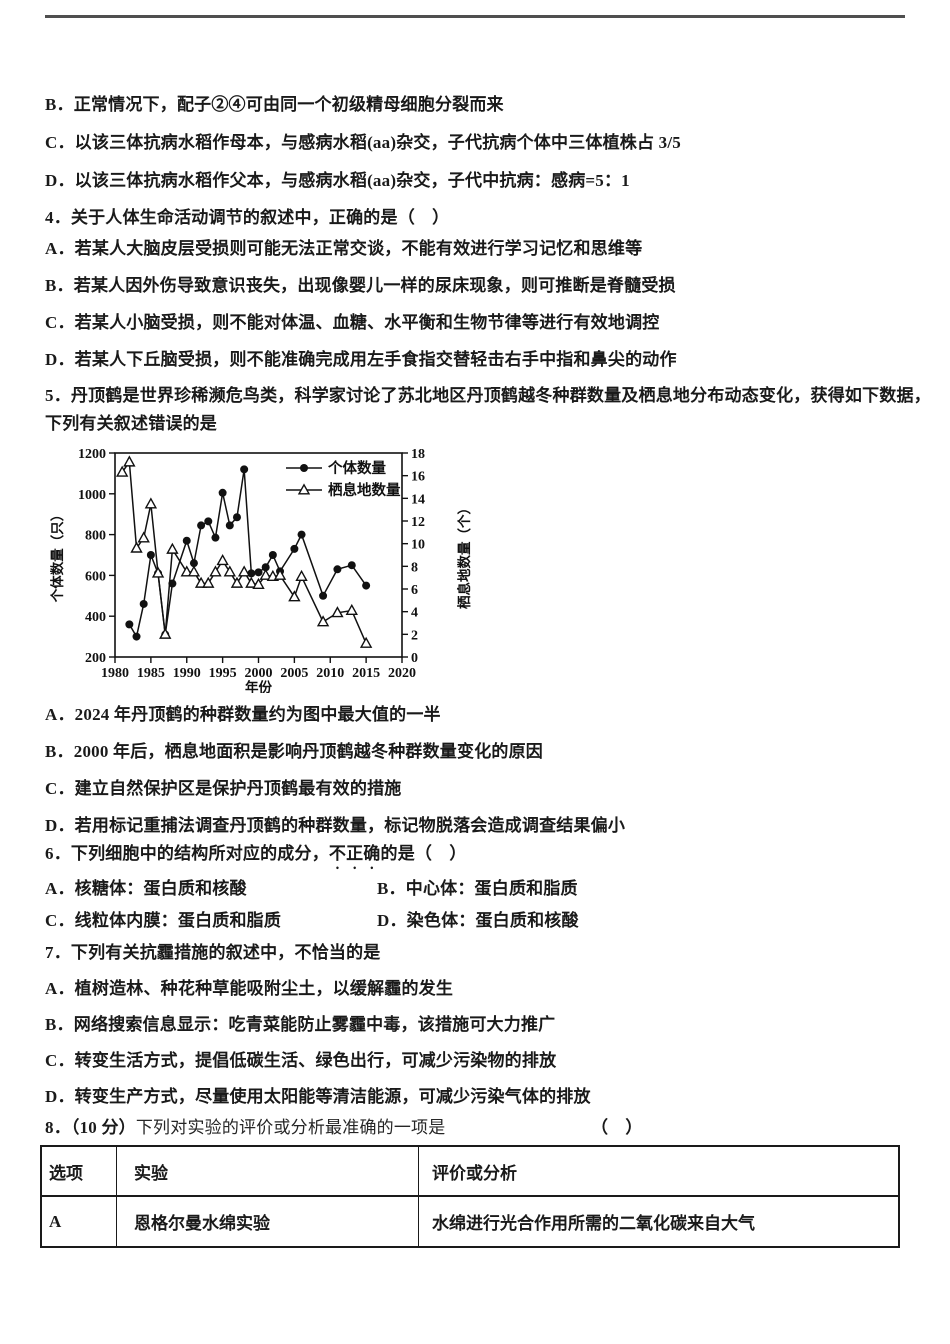  What do you see at coordinates (414, 590) in the screenshot?
I see `svg-text: 6` at bounding box center [414, 590].